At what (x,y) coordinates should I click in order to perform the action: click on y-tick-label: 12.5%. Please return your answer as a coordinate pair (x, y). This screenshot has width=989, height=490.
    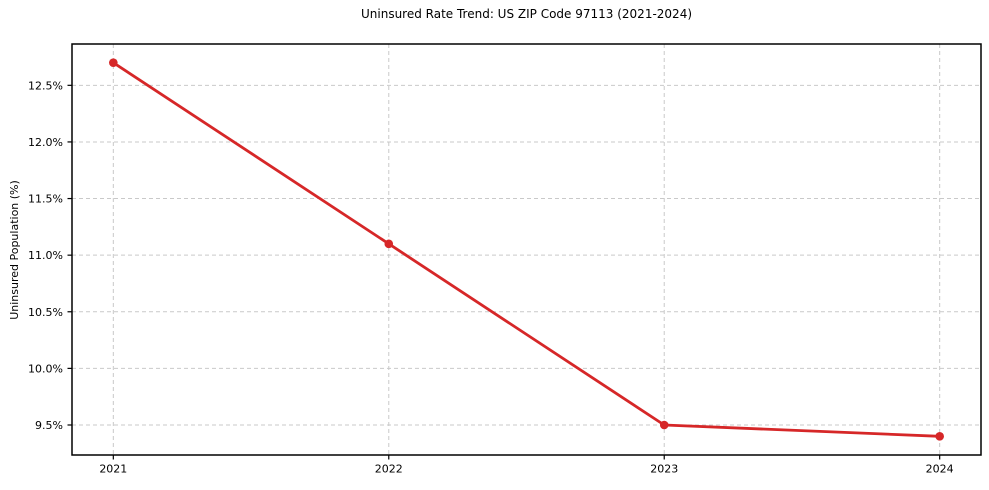
    Looking at the image, I should click on (45, 85).